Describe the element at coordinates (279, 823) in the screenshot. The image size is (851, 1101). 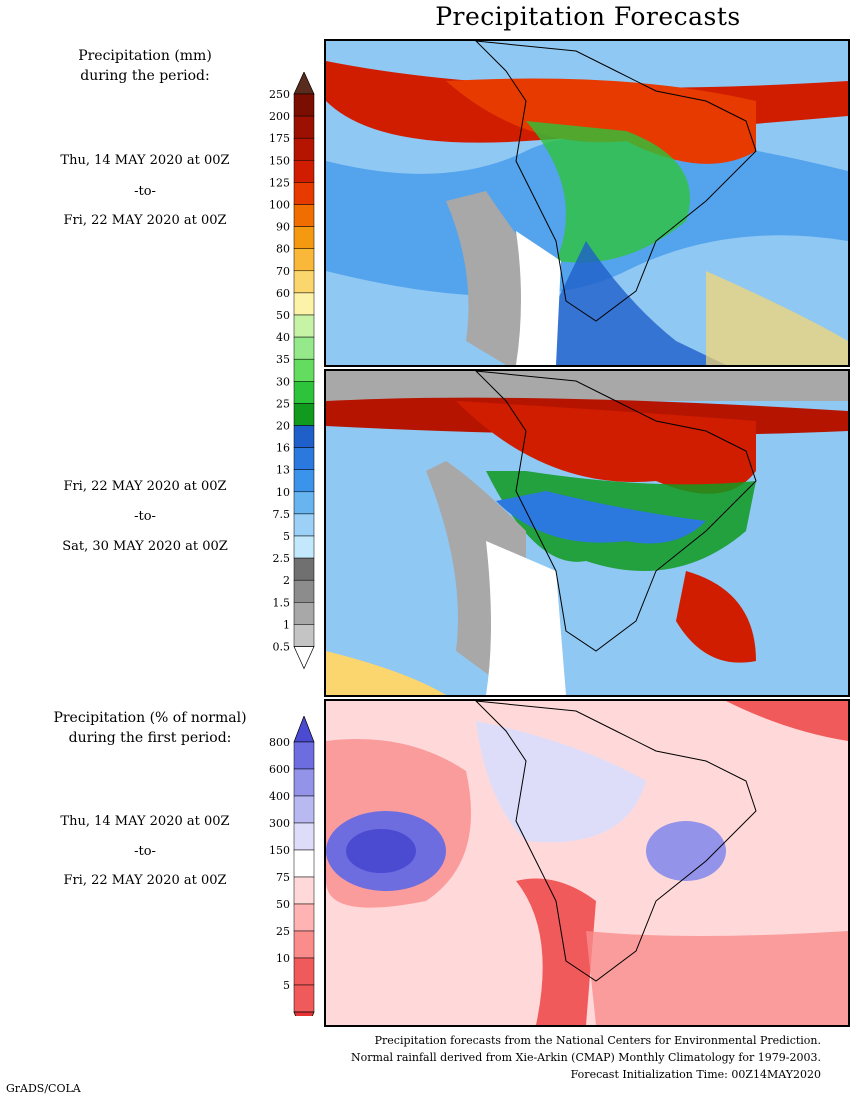
I see `colorbar-tick-label: 300` at that location.